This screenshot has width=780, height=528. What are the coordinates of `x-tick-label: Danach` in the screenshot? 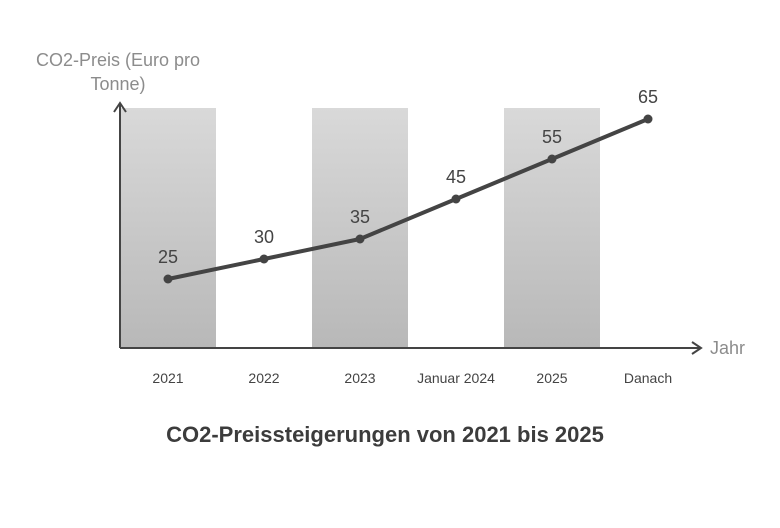 It's located at (648, 378).